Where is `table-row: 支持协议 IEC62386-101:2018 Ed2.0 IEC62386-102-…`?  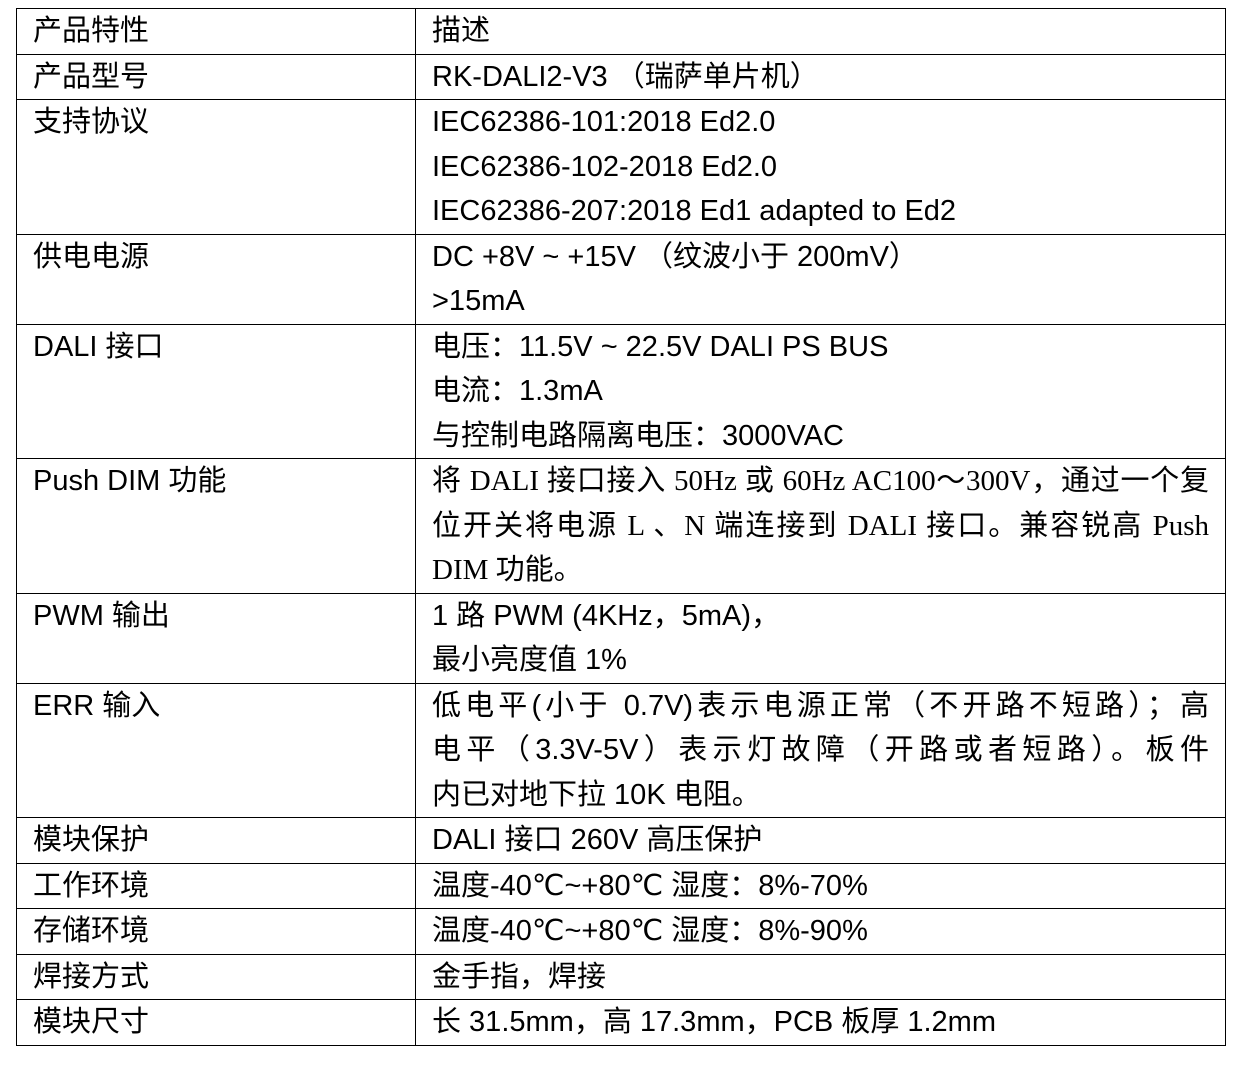
table-row: 支持协议 IEC62386-101:2018 Ed2.0 IEC62386-102-… is located at coordinates (621, 167).